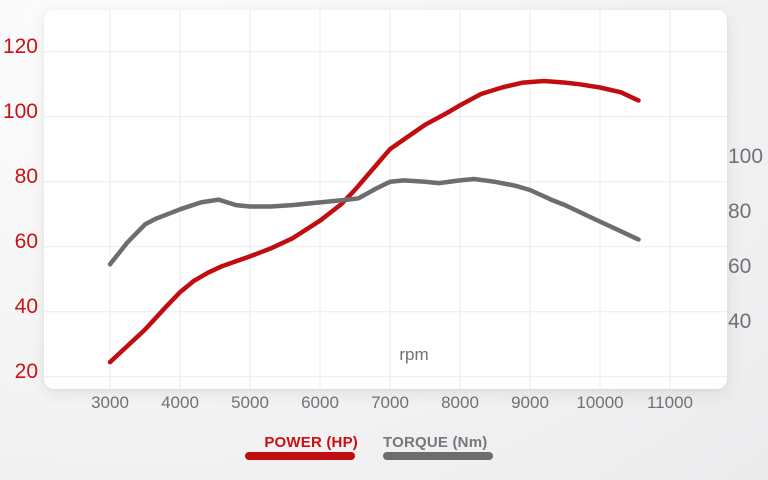 The height and width of the screenshot is (480, 768). I want to click on torque-curve, so click(374, 221).